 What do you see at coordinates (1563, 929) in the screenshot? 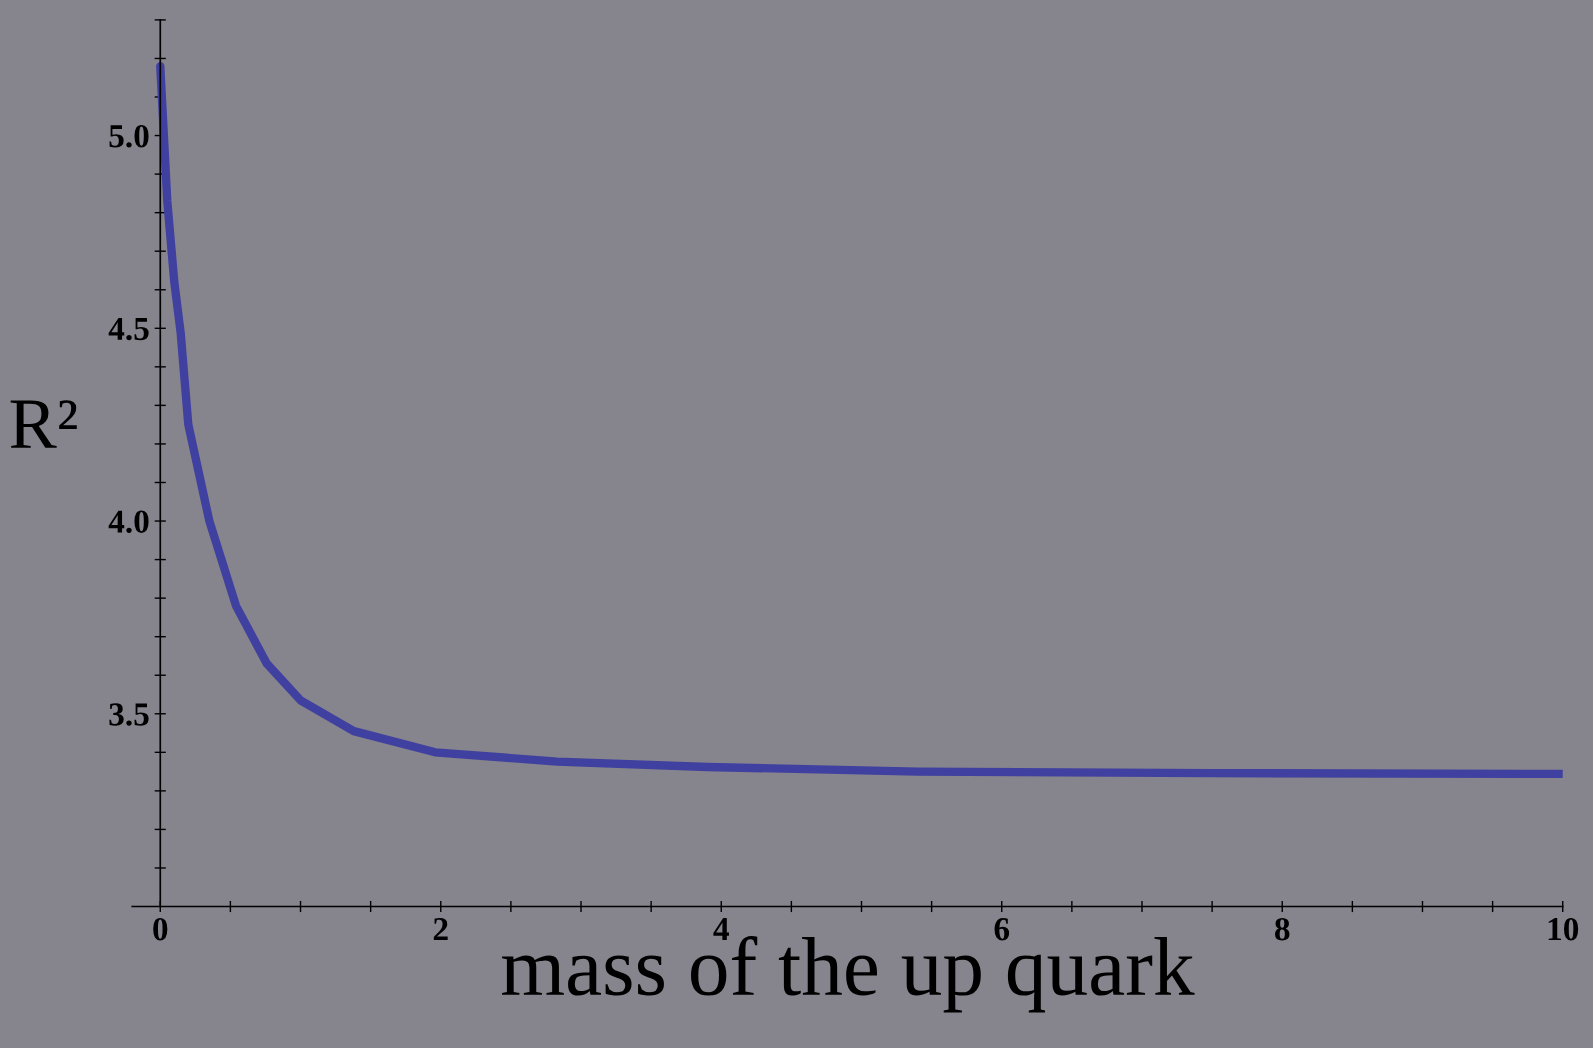
I see `x-tick-label: 10` at bounding box center [1563, 929].